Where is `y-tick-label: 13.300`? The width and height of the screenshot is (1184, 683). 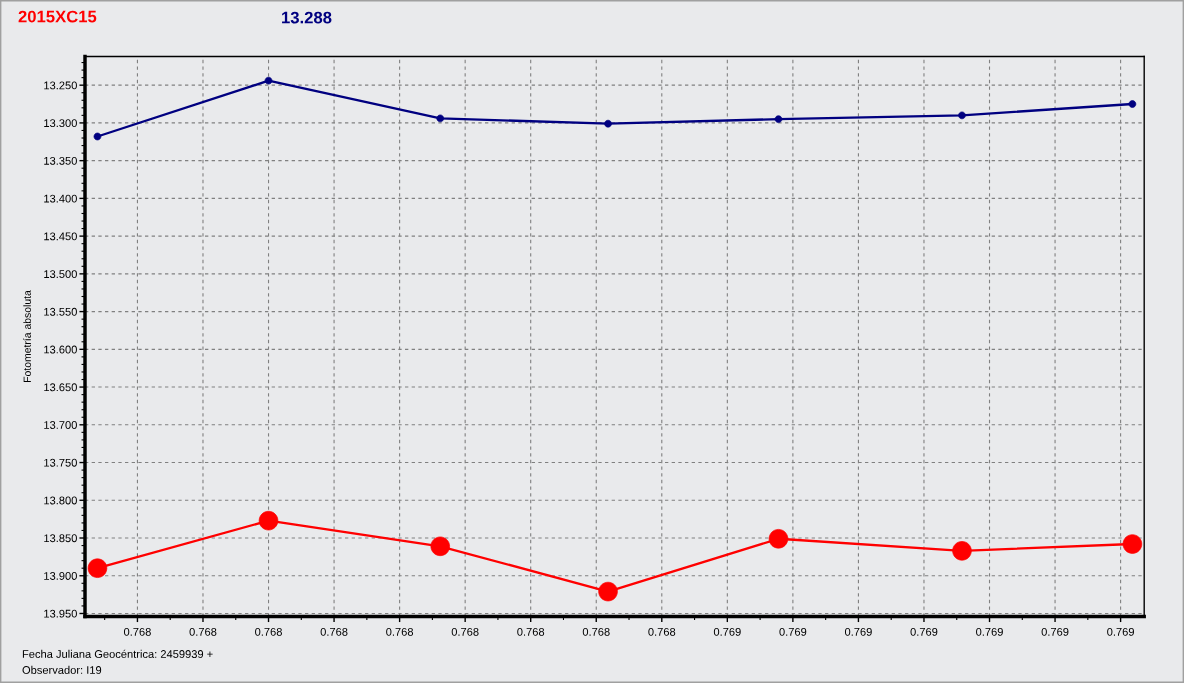
y-tick-label: 13.300 is located at coordinates (60, 123).